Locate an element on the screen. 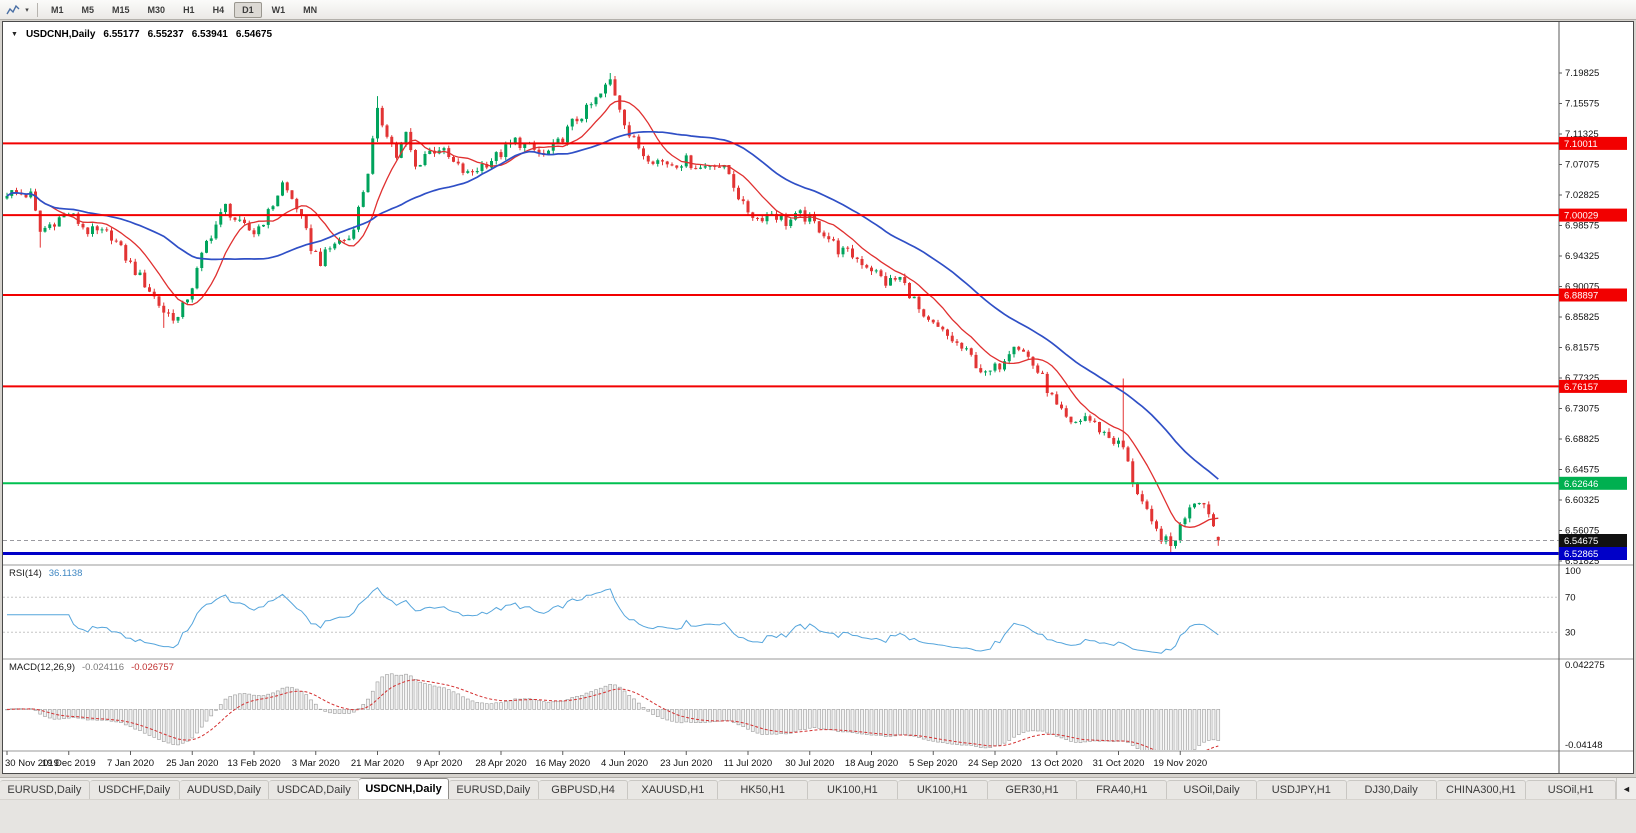 This screenshot has width=1636, height=833. tab-11-ger30-h1: GER30,H1 is located at coordinates (1032, 789).